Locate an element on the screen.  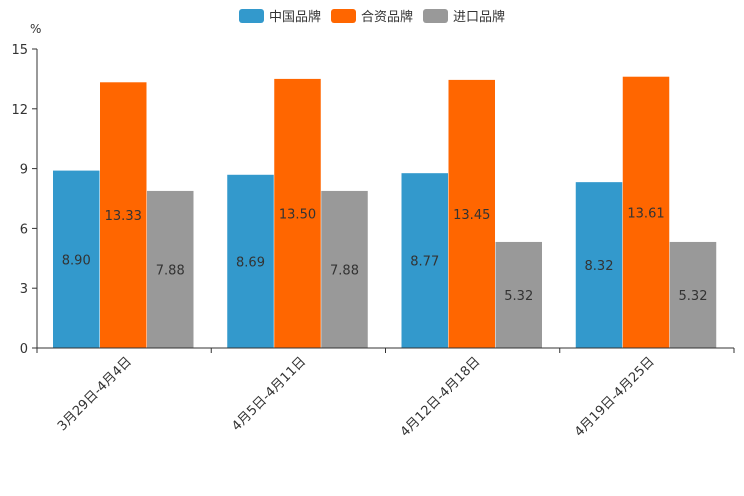
legend-label: 合资品牌 is located at coordinates (387, 17).